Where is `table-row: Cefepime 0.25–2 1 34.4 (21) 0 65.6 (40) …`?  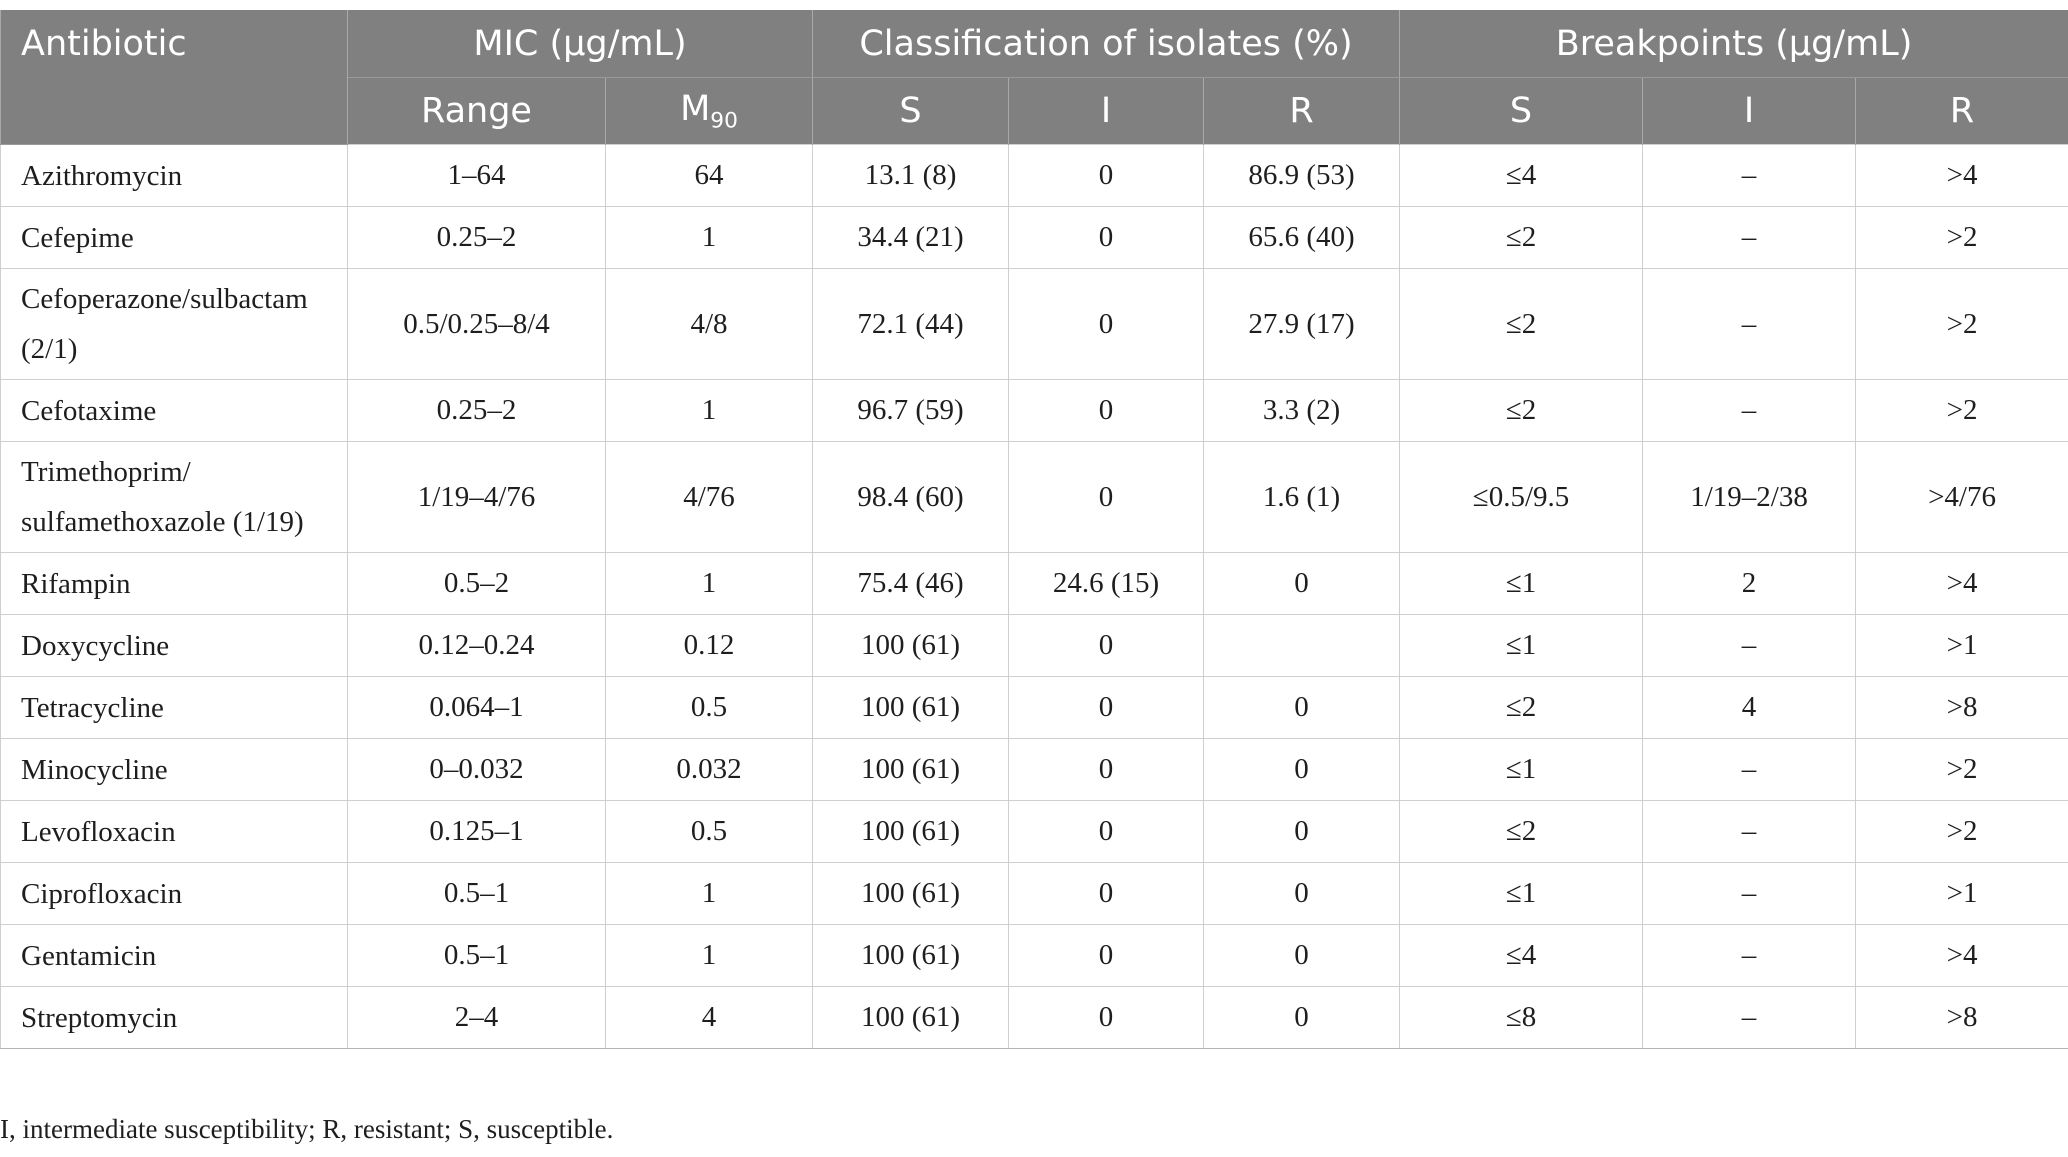 table-row: Cefepime 0.25–2 1 34.4 (21) 0 65.6 (40) … is located at coordinates (1034, 237).